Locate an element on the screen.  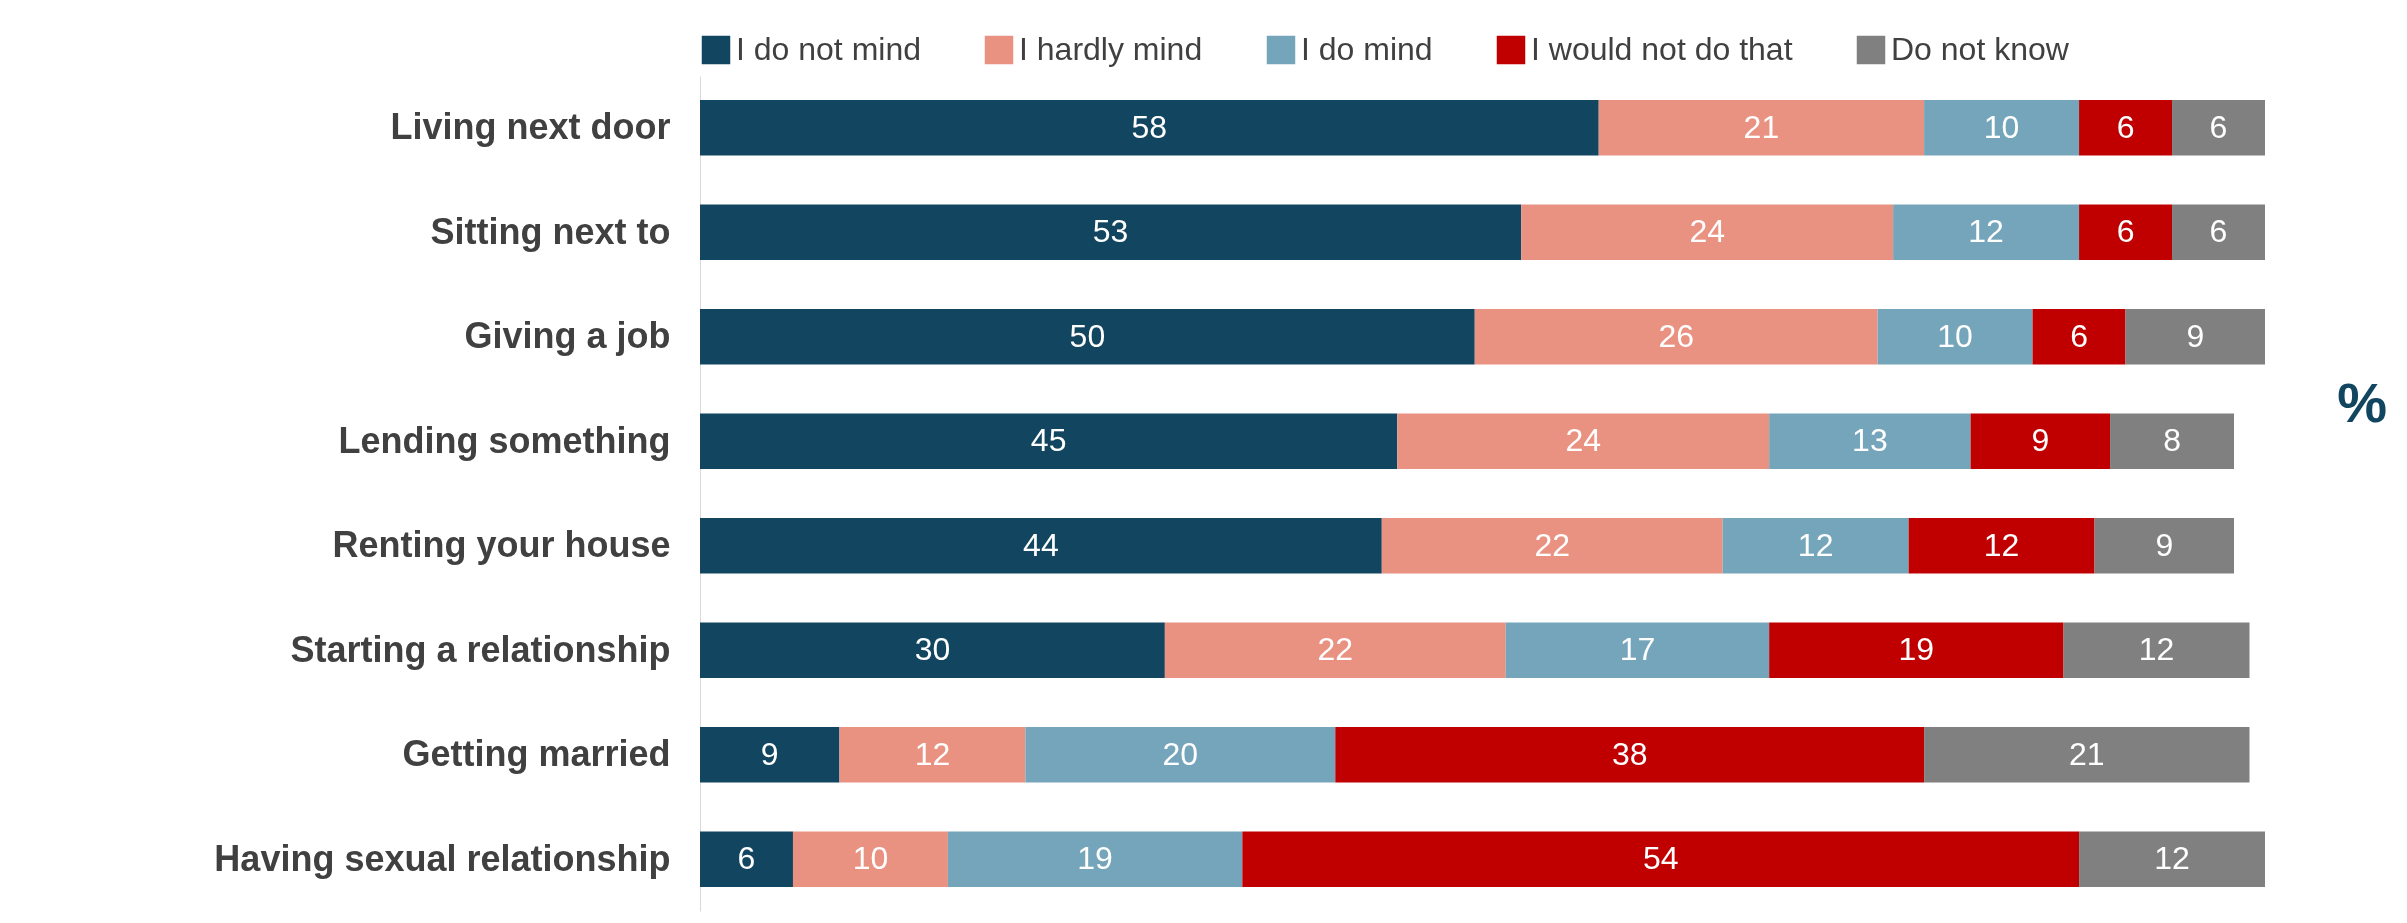
data-label: 54 is located at coordinates (1660, 858).